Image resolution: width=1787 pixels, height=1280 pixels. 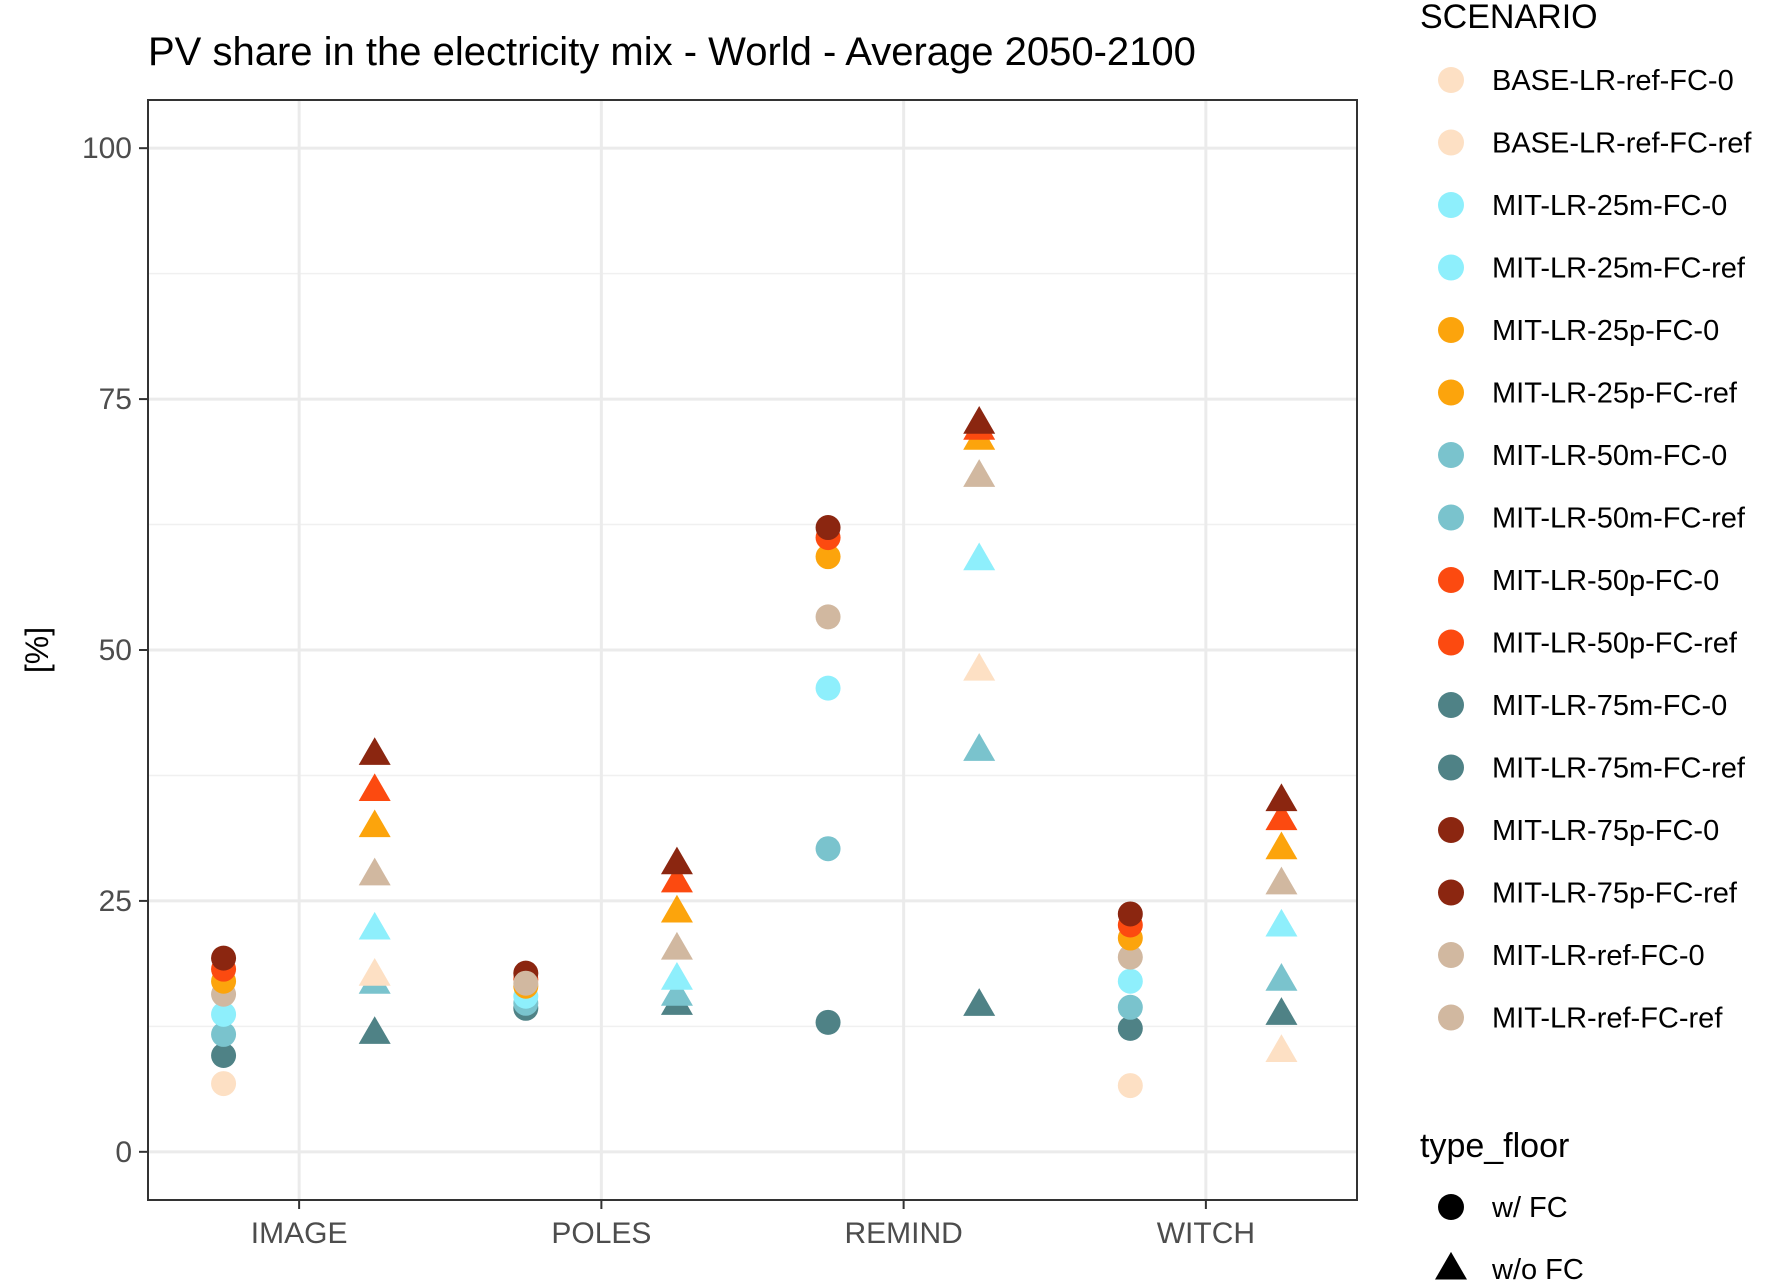 What do you see at coordinates (1537, 1267) in the screenshot?
I see `legend-label: w/o FC` at bounding box center [1537, 1267].